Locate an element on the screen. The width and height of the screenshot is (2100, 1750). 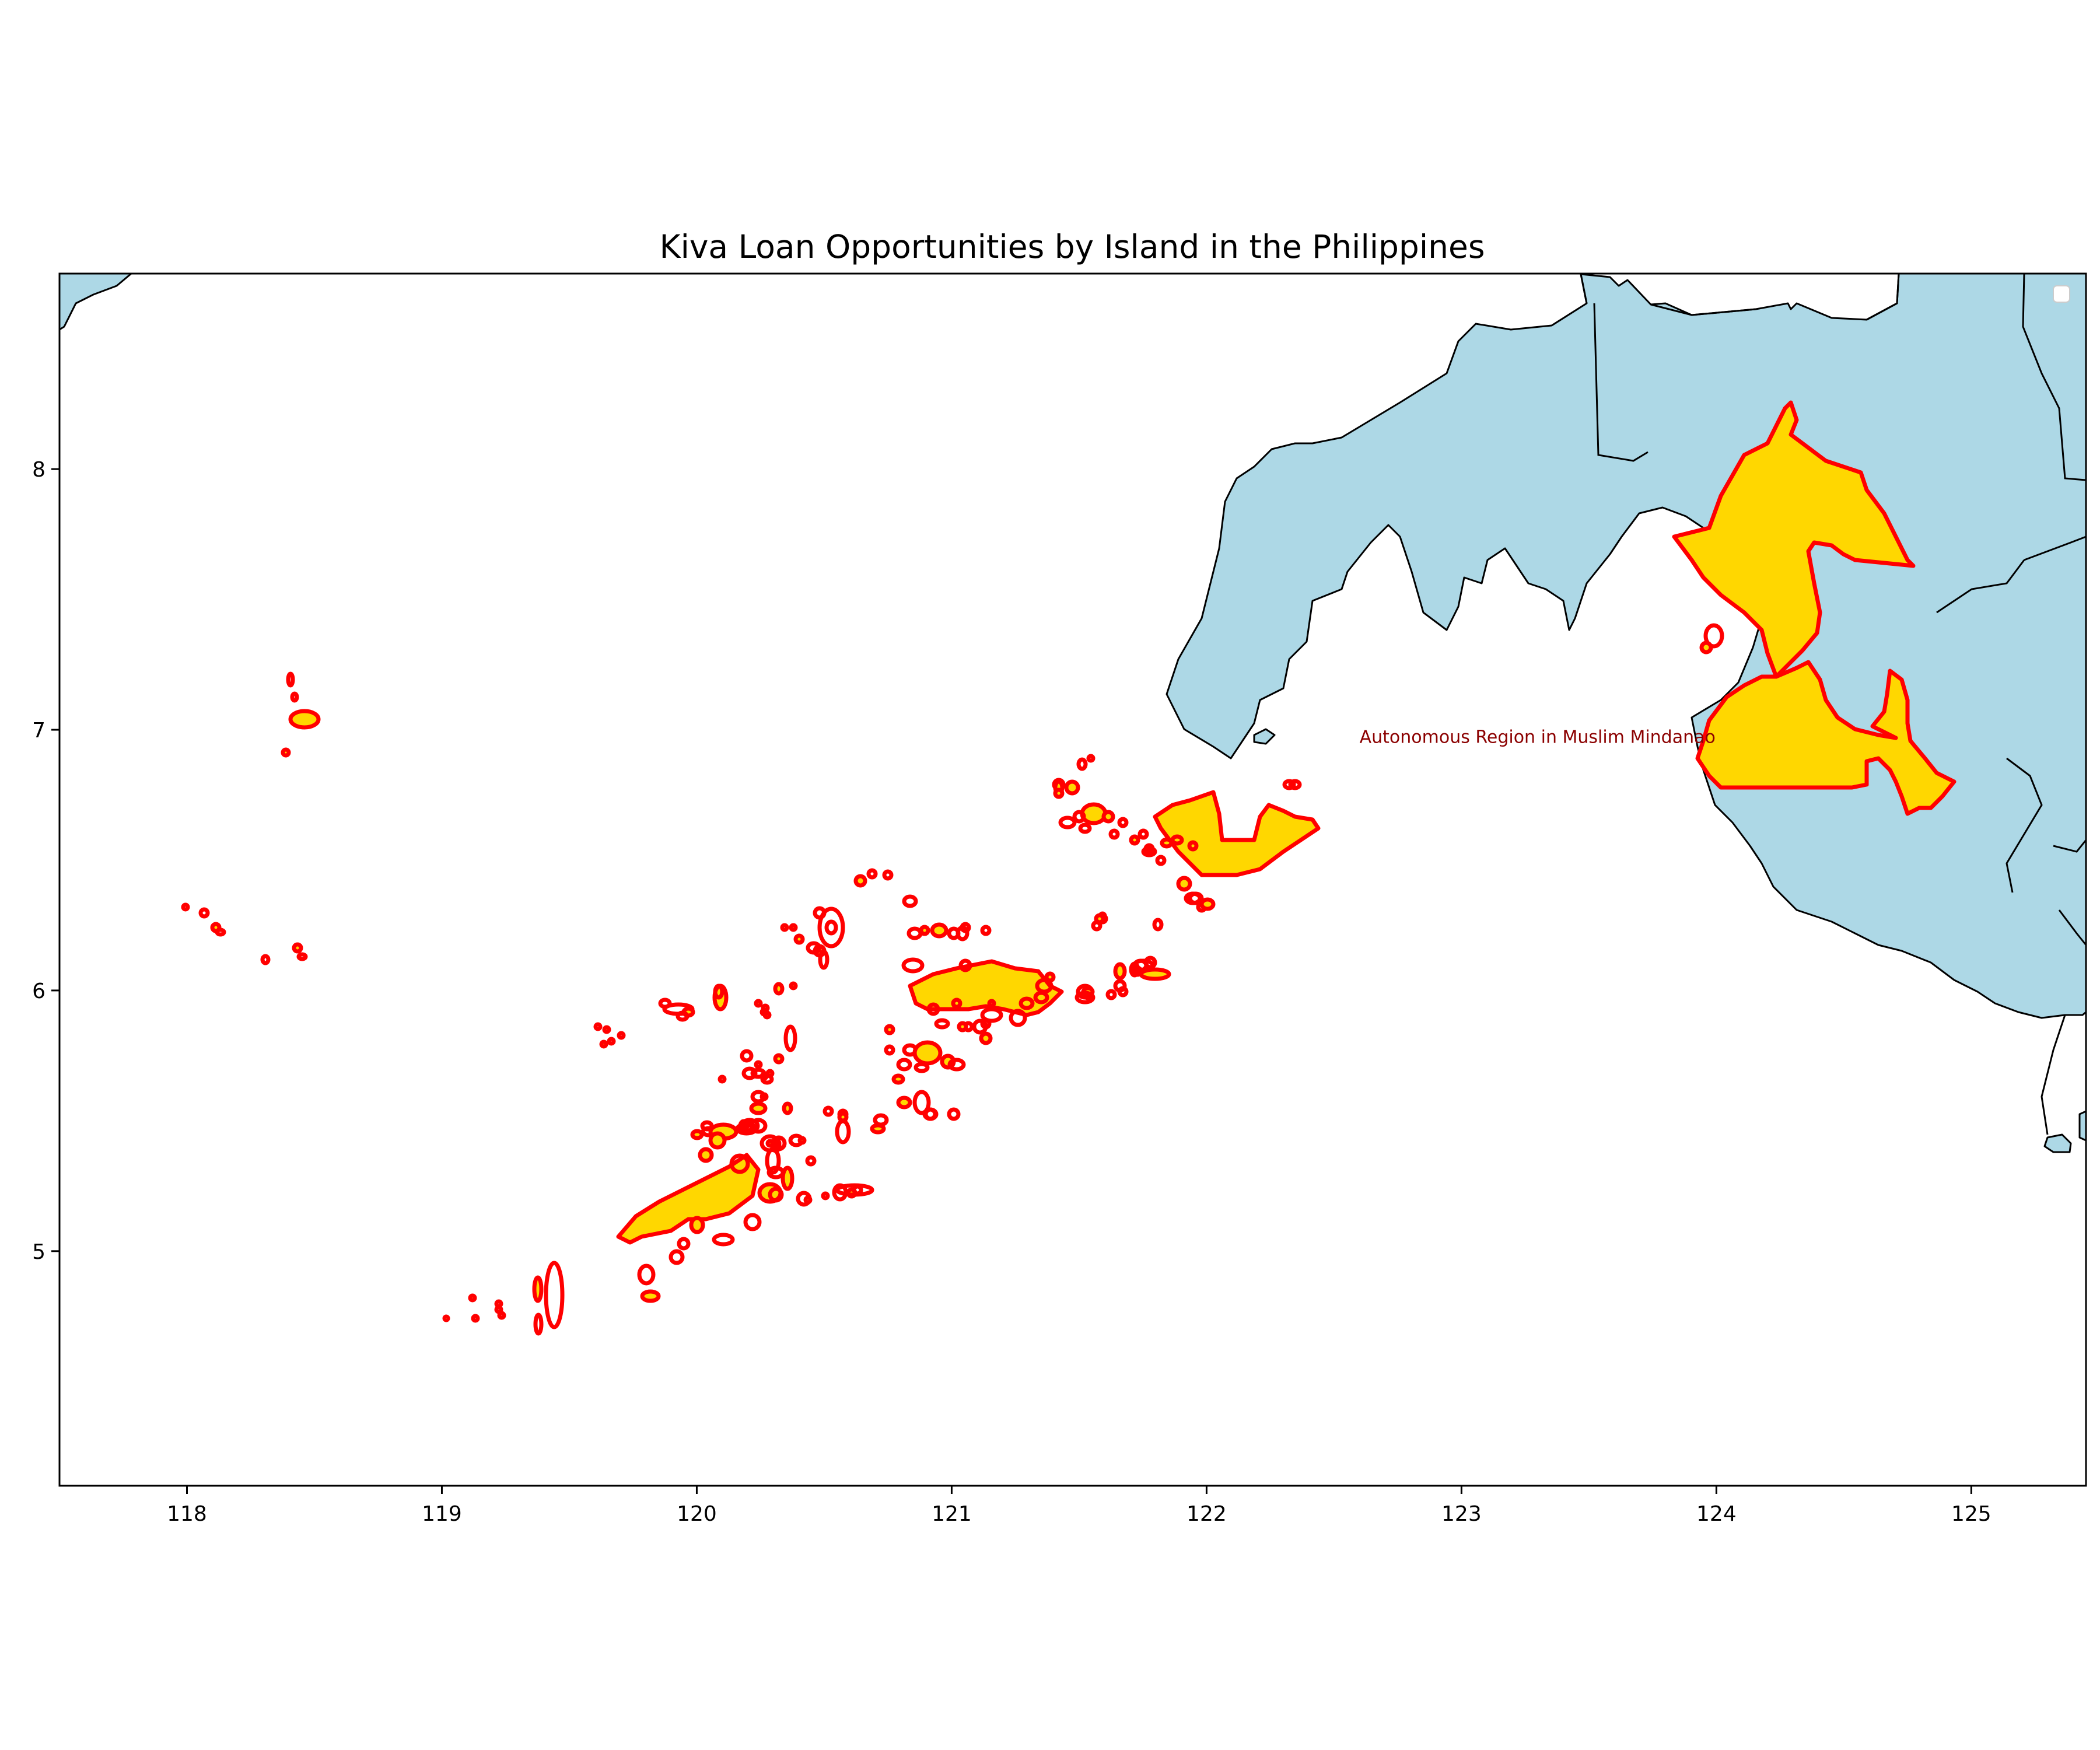
y-axis: 5 6 7 8 is located at coordinates (46, 861).